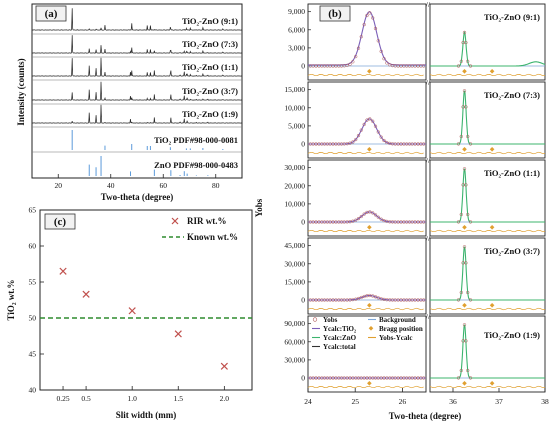 The width and height of the screenshot is (550, 424). What do you see at coordinates (395, 338) in the screenshot?
I see `legend-label-6: Yobs-Ycalc` at bounding box center [395, 338].